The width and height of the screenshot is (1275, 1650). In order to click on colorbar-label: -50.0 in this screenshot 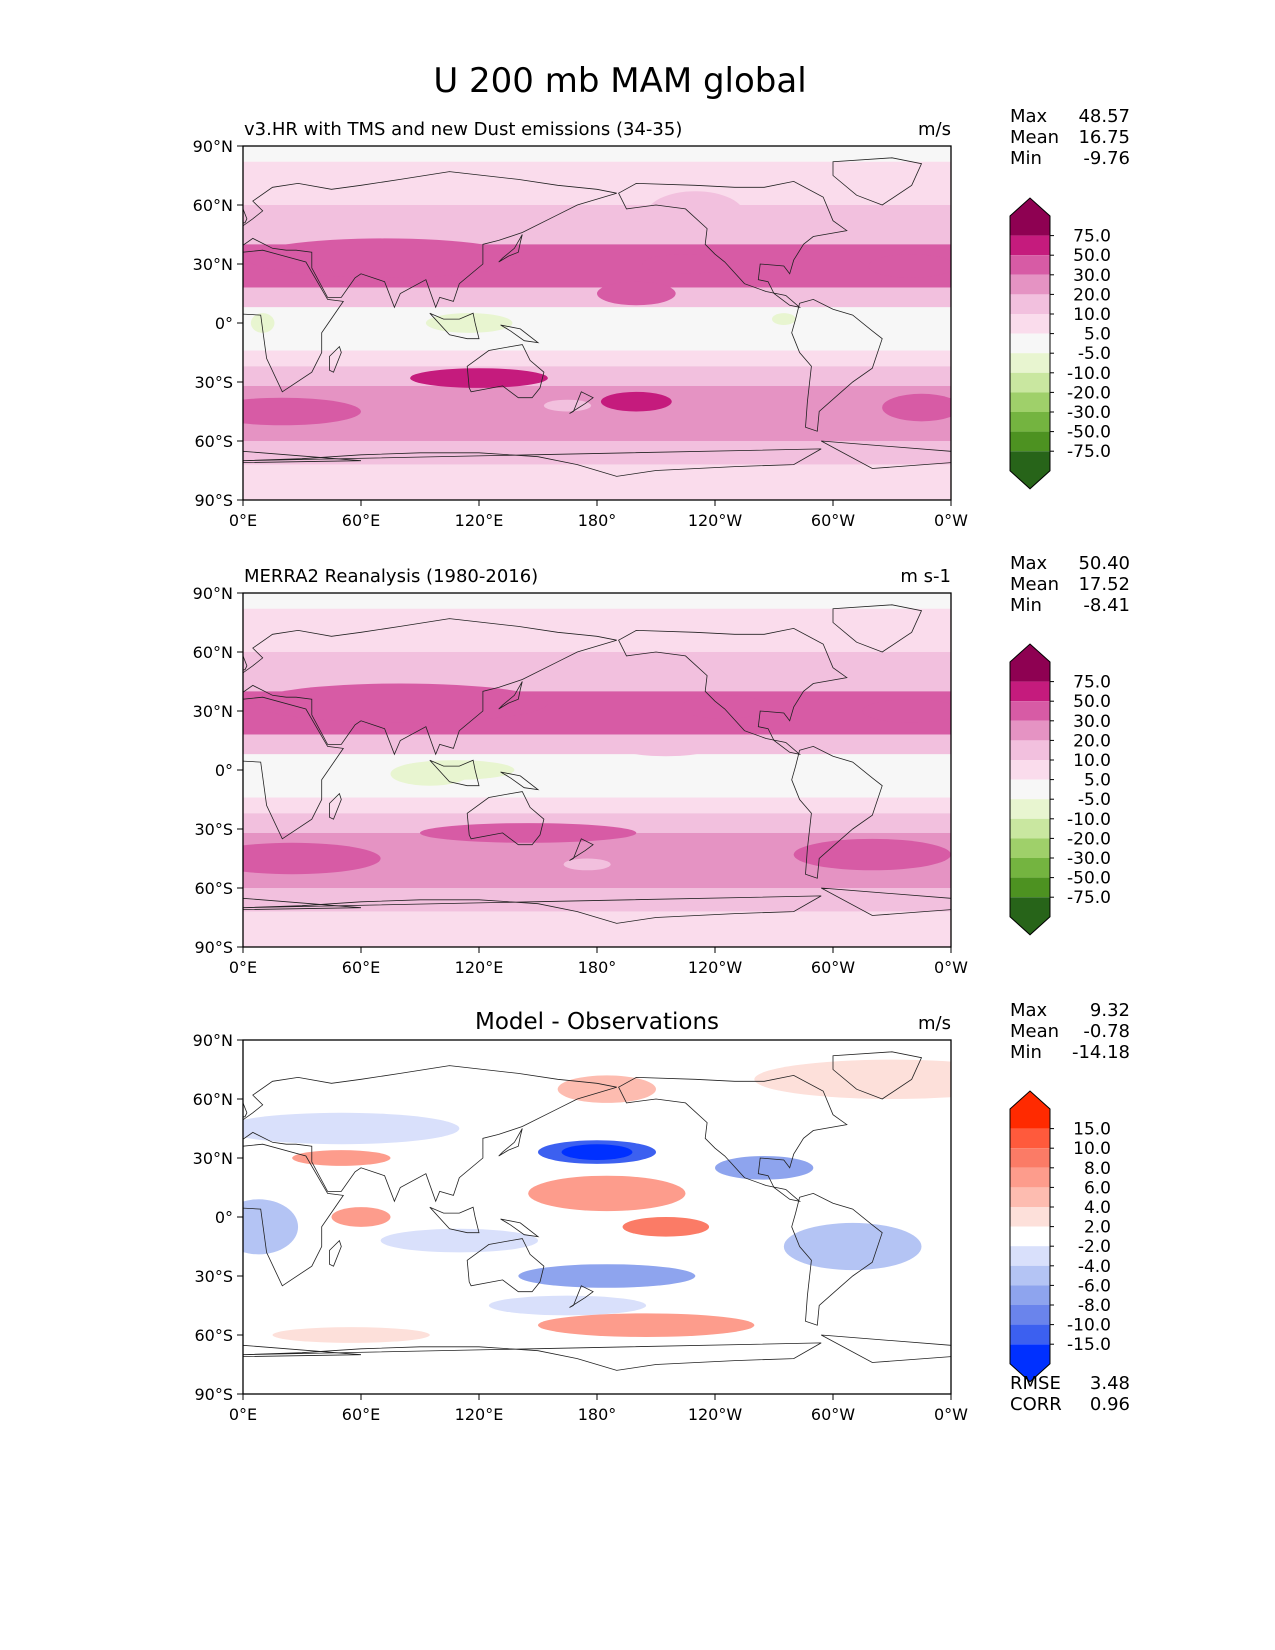, I will do `click(1089, 433)`.